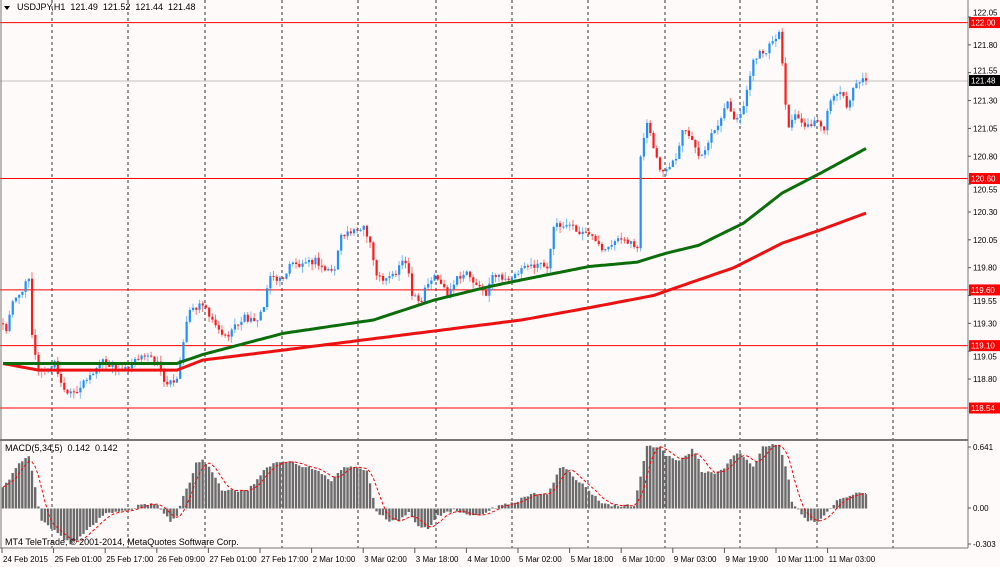 The image size is (1000, 567). Describe the element at coordinates (434, 493) in the screenshot. I see `macd-signal-line` at that location.